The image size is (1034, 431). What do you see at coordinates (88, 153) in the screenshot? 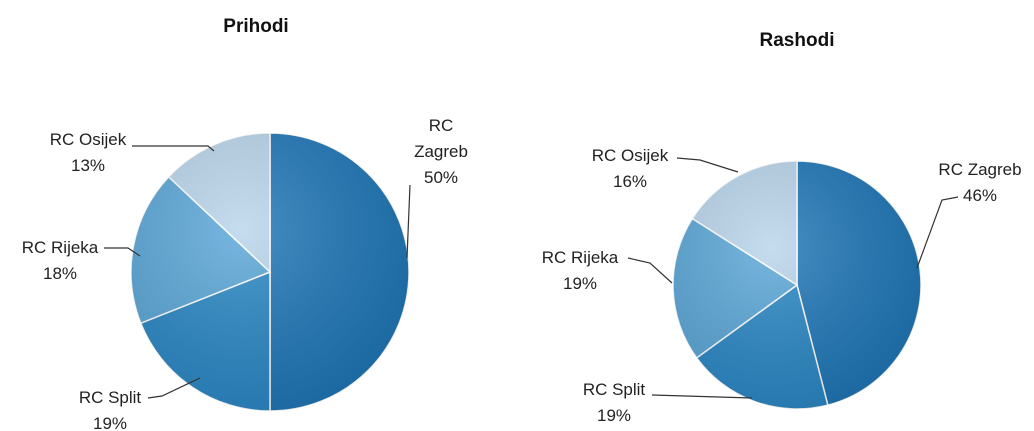
I see `slice-label: RC Osijek 13%` at bounding box center [88, 153].